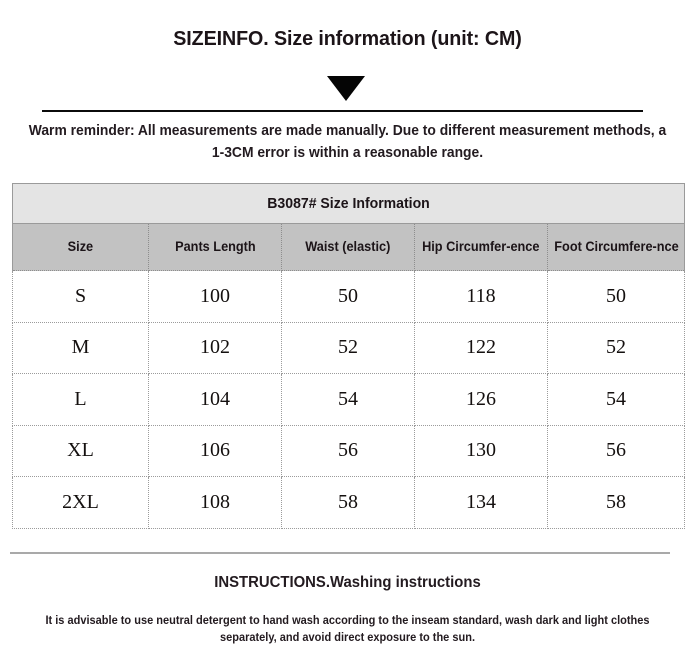 Image resolution: width=695 pixels, height=646 pixels. Describe the element at coordinates (215, 399) in the screenshot. I see `cell-pants-length: 104` at that location.